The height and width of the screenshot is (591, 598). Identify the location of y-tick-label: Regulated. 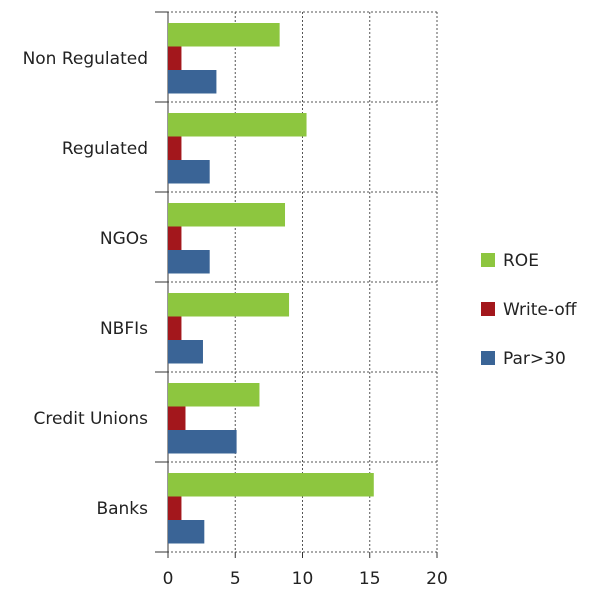
(105, 149).